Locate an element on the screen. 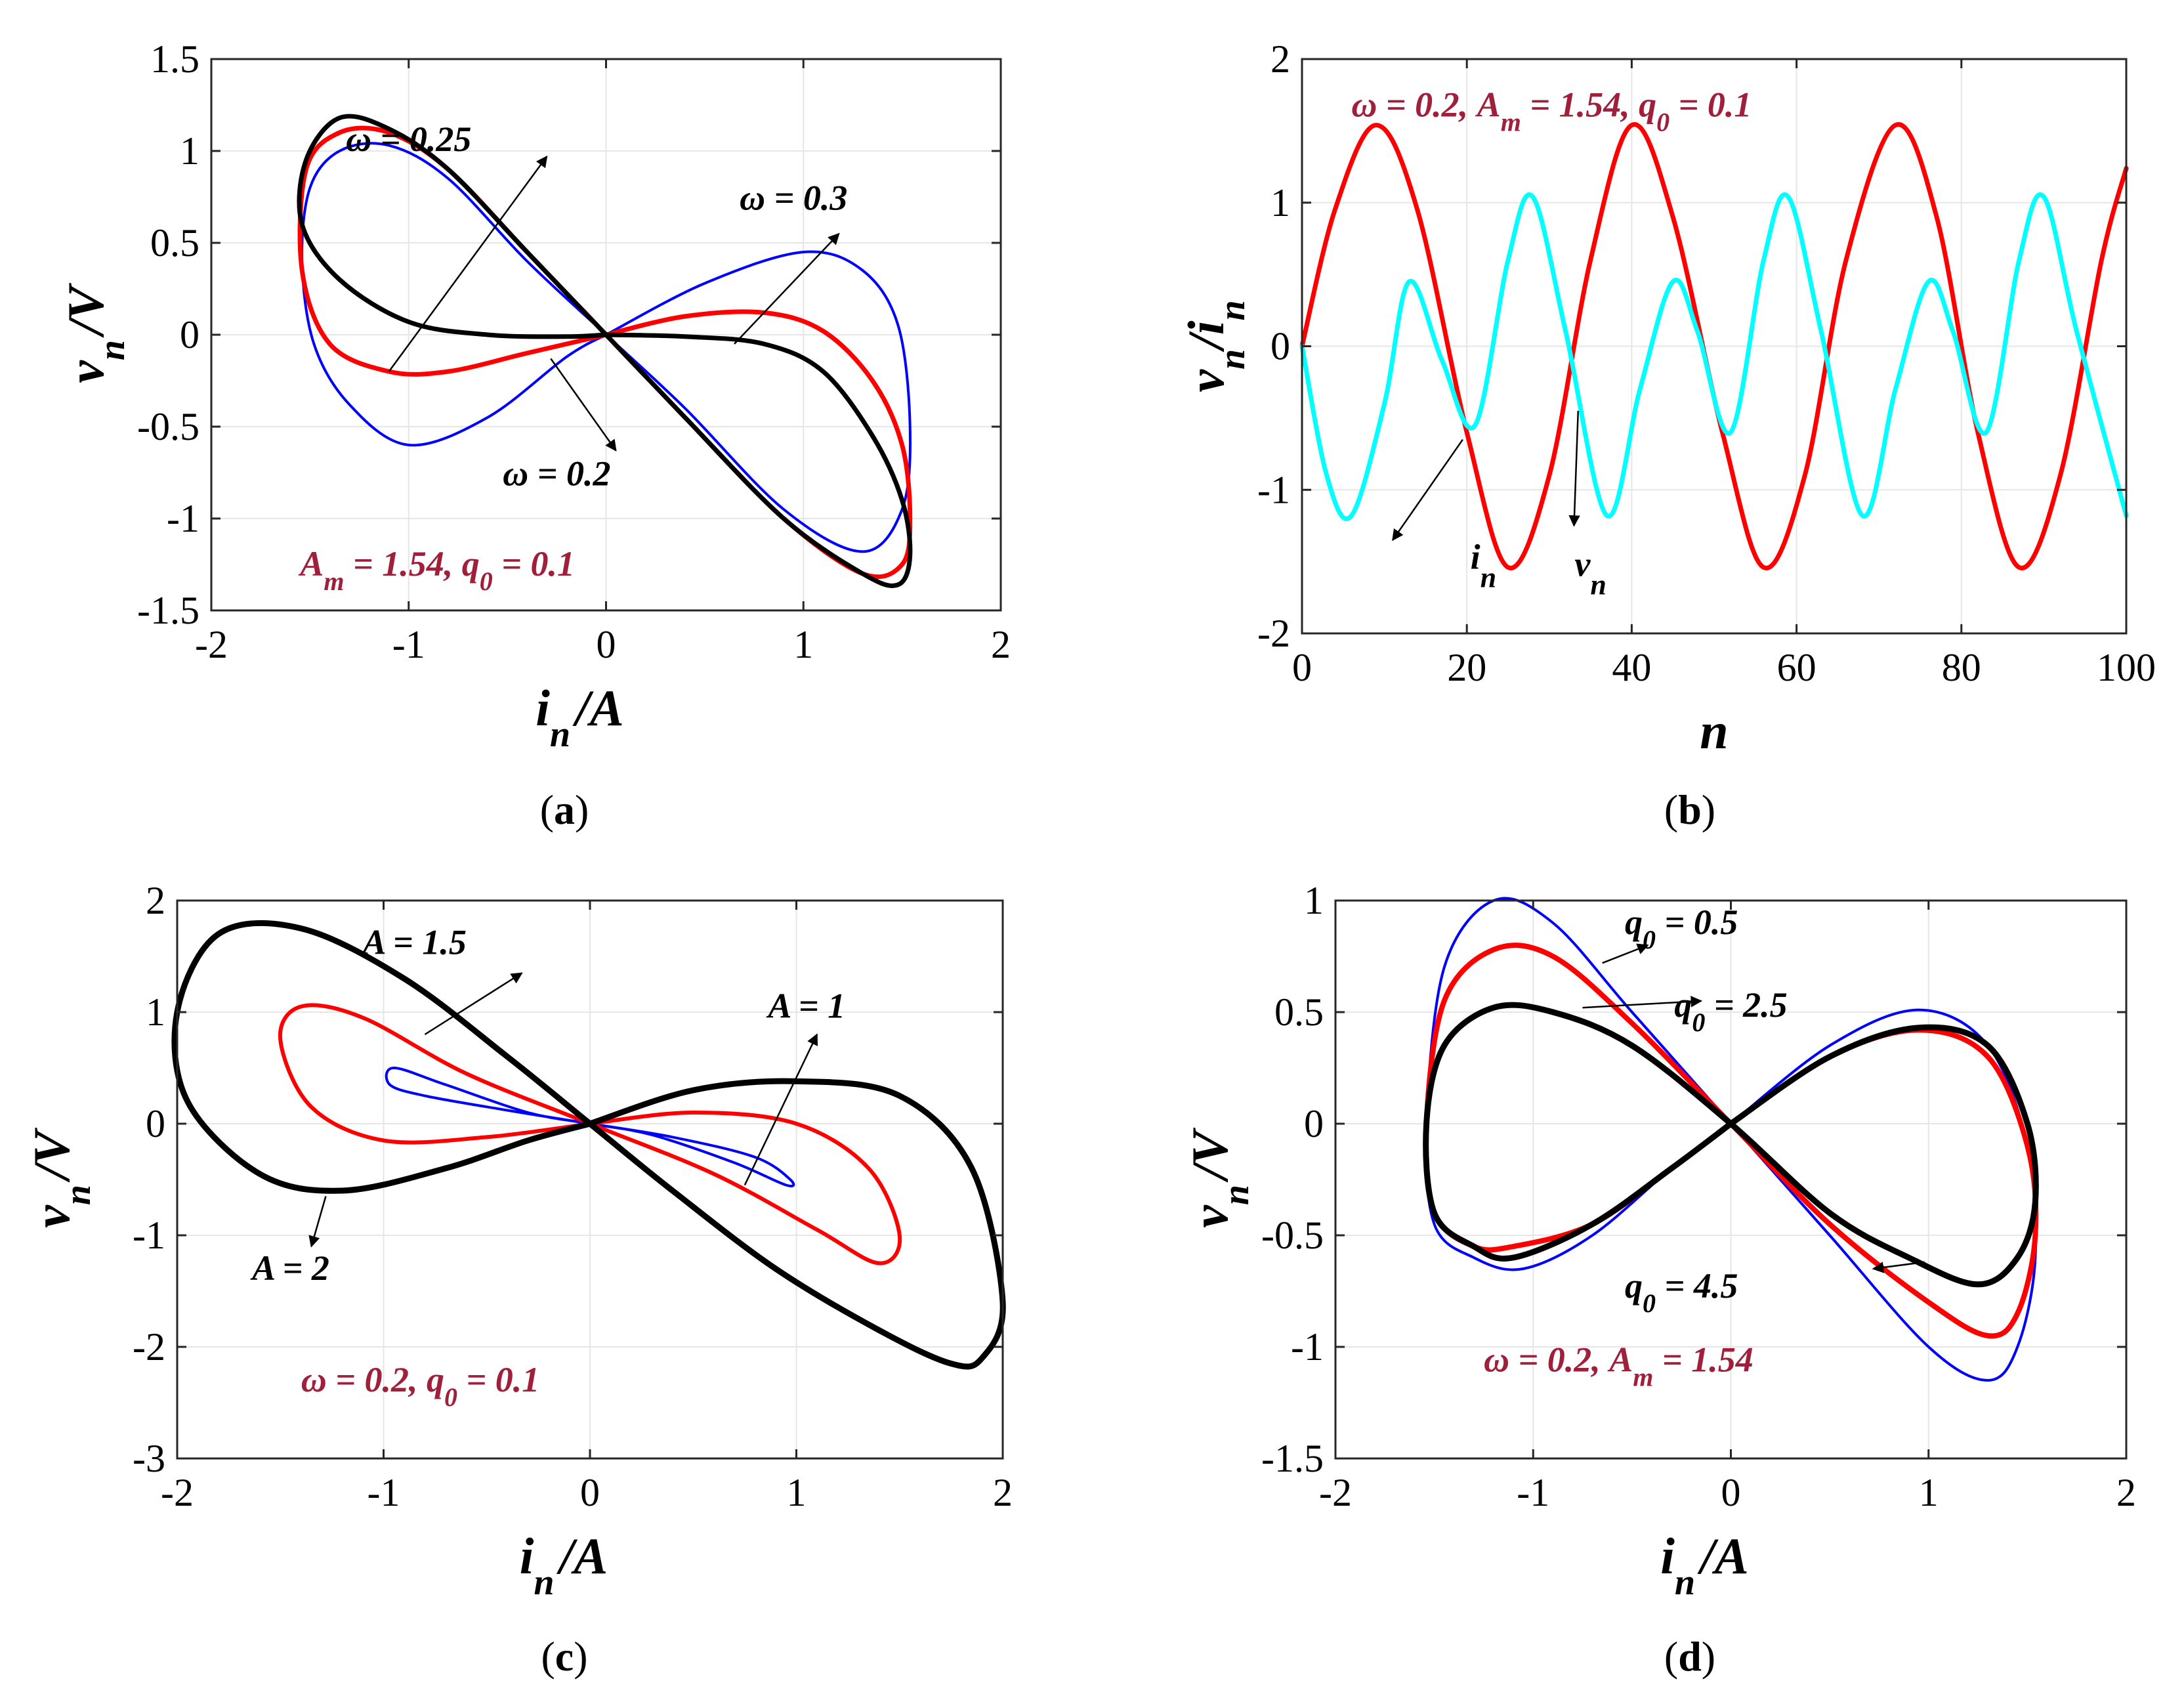 The image size is (2184, 1700). y-tick-label: -3 is located at coordinates (149, 1458).